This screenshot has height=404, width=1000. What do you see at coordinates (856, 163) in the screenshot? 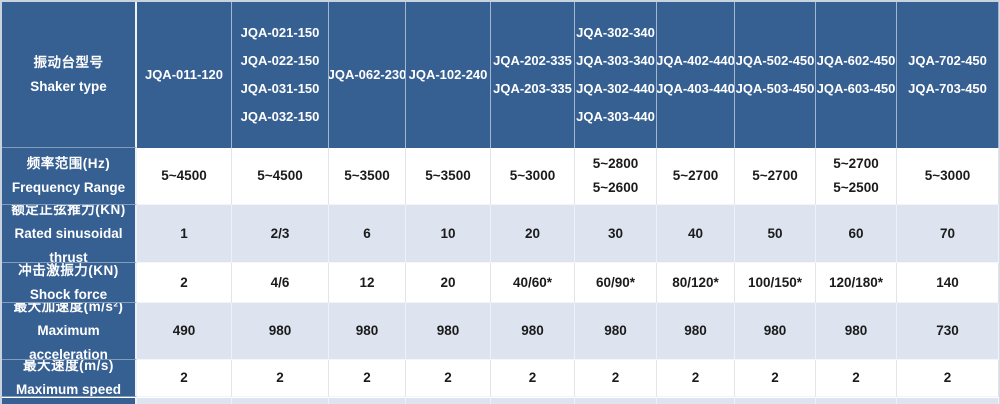
I see `value-text: 5~2700` at bounding box center [856, 163].